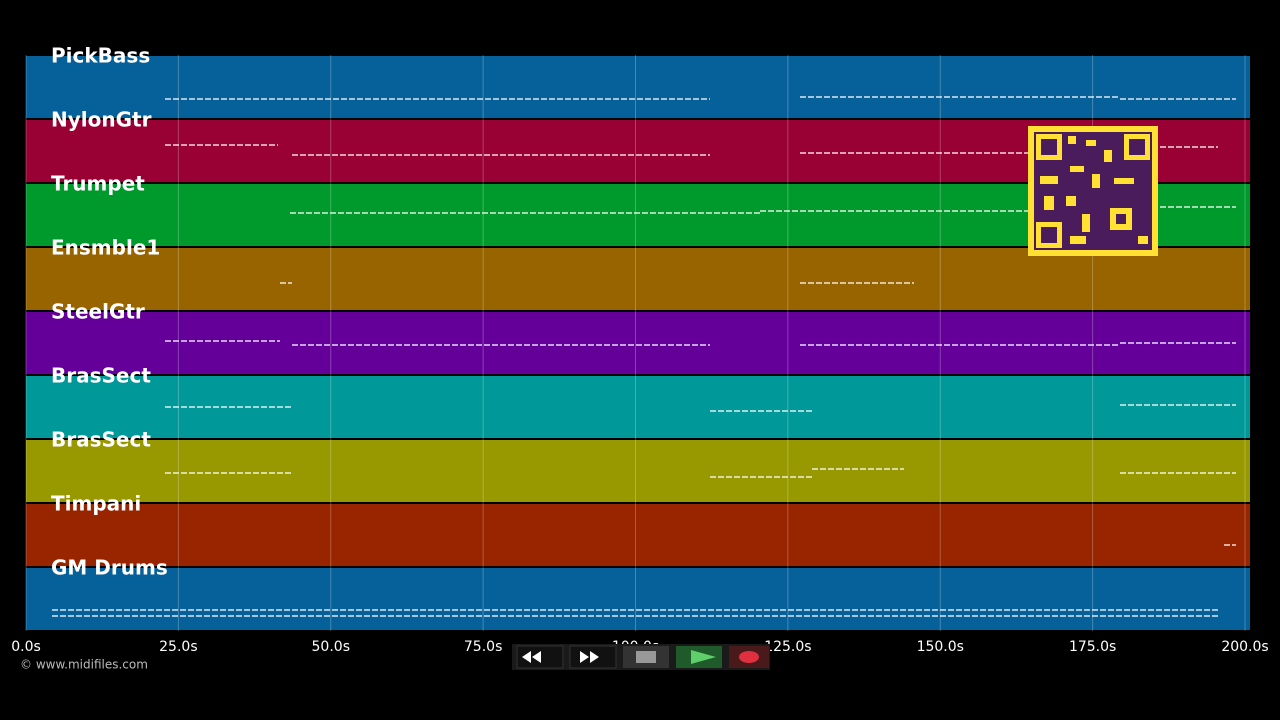 The image size is (1280, 720). Describe the element at coordinates (178, 647) in the screenshot. I see `tick-label: 25.0s` at that location.